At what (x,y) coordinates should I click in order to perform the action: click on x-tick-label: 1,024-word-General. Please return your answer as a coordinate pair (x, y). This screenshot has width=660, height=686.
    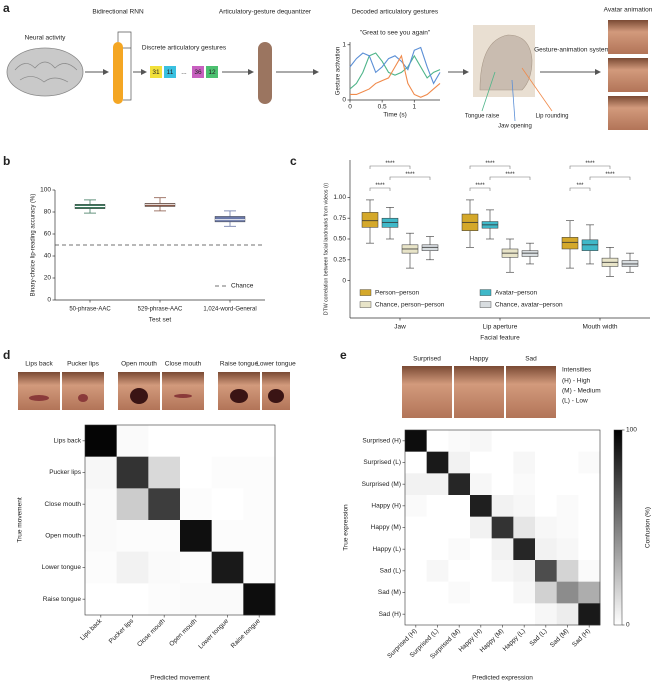
    Looking at the image, I should click on (229, 310).